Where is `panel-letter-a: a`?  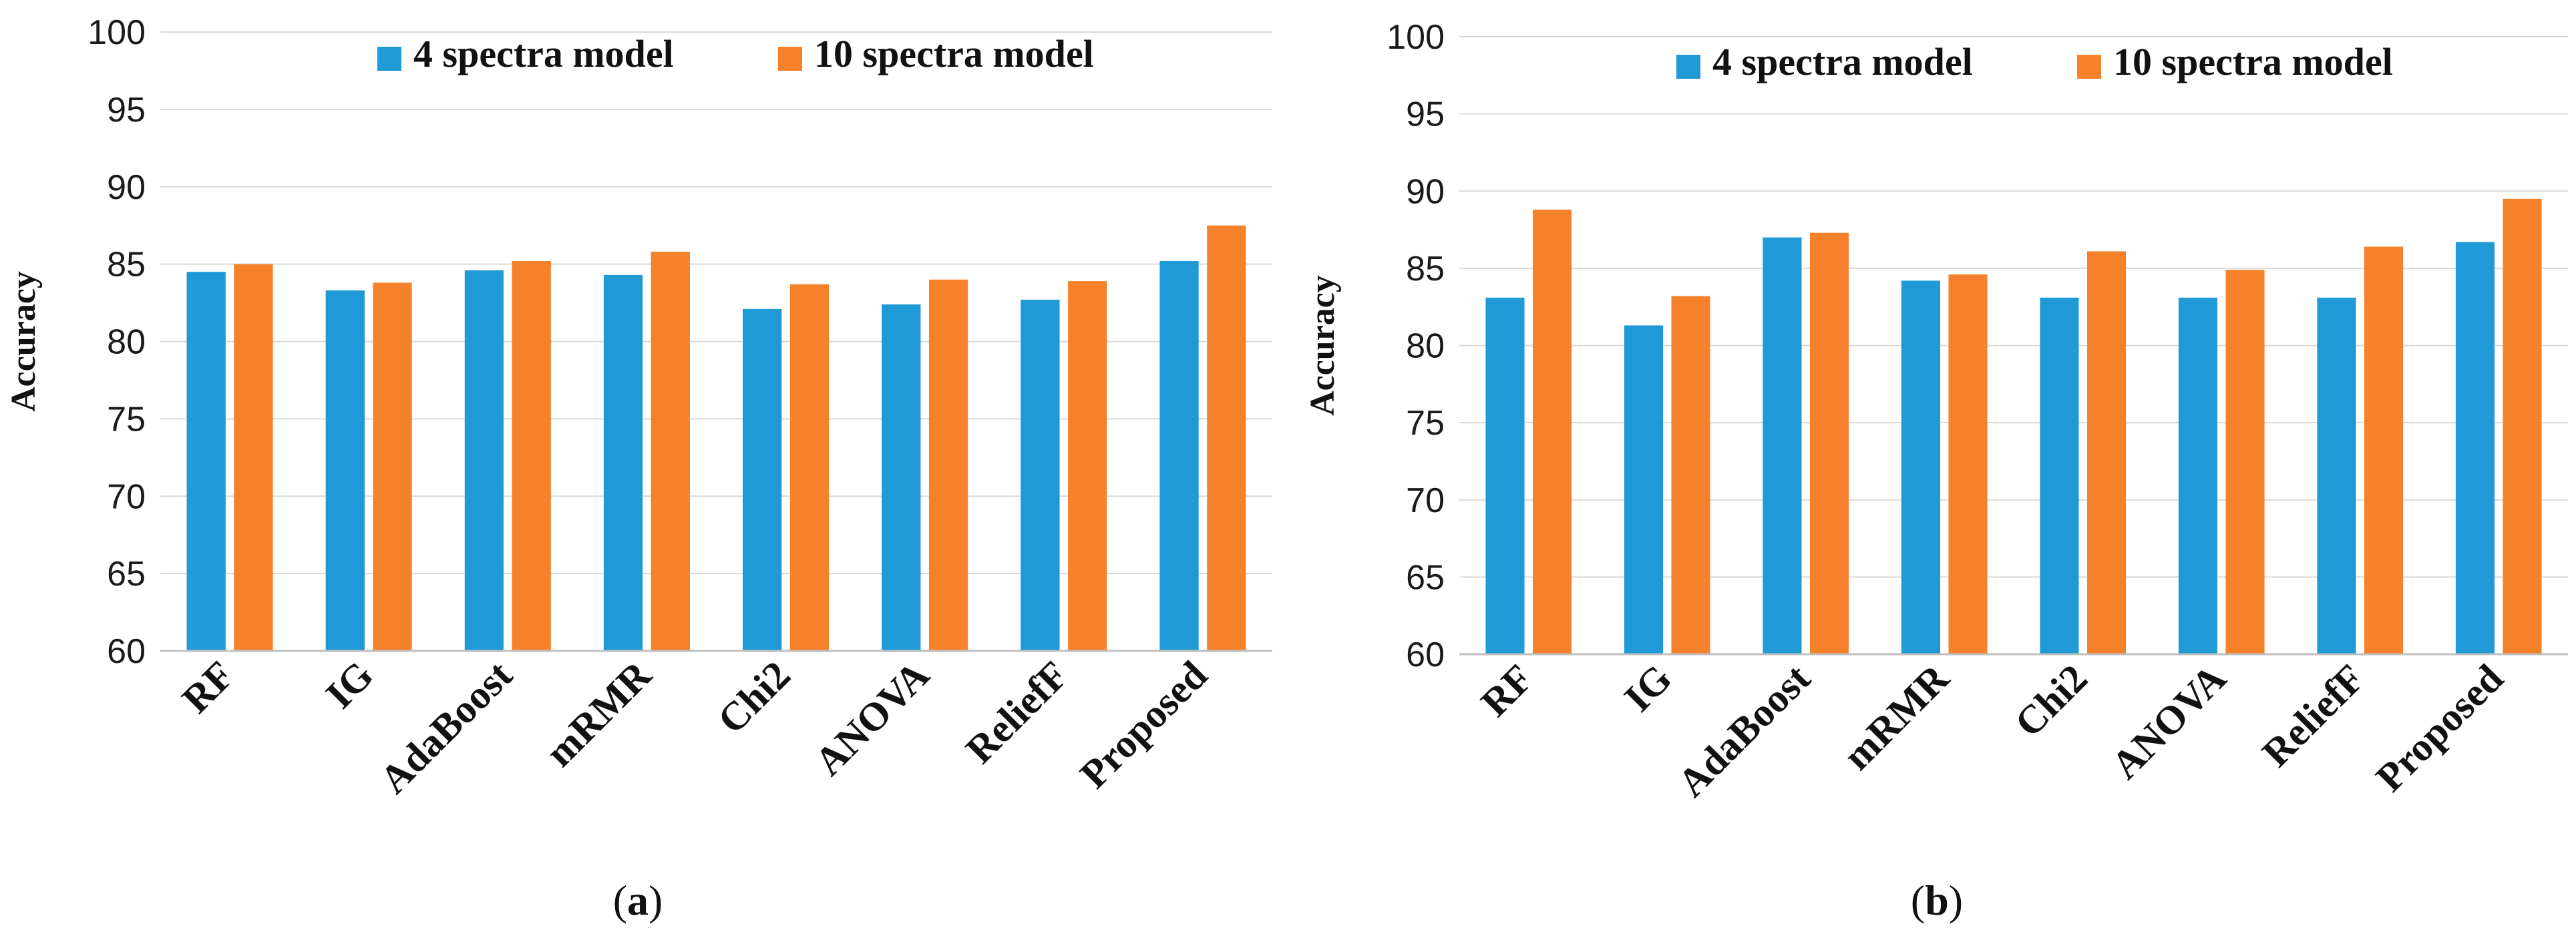
panel-letter-a: a is located at coordinates (638, 900).